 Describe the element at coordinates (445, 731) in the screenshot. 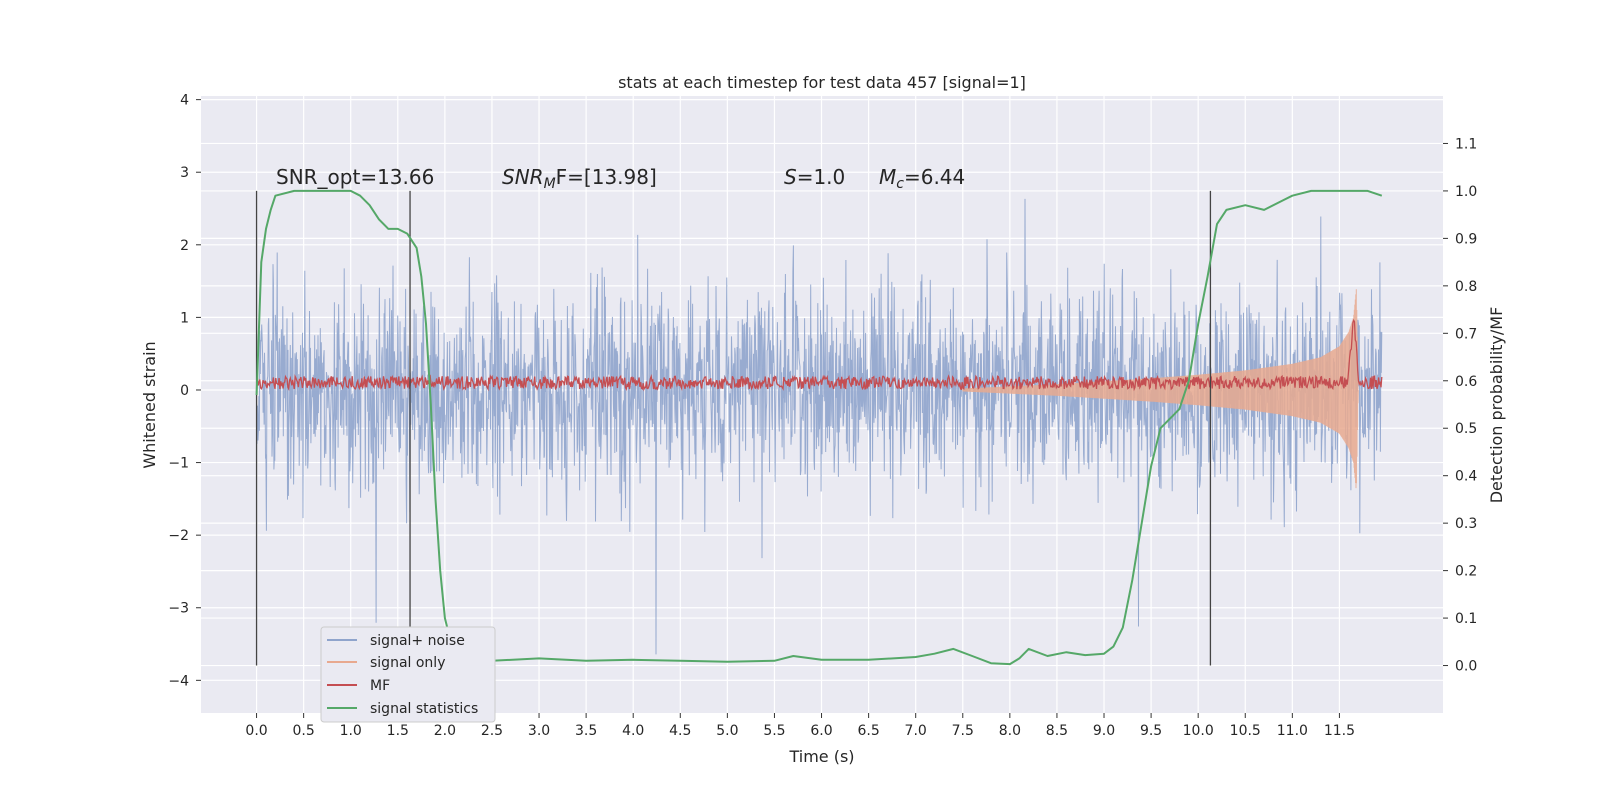

I see `x-tick-label: 2.0` at that location.